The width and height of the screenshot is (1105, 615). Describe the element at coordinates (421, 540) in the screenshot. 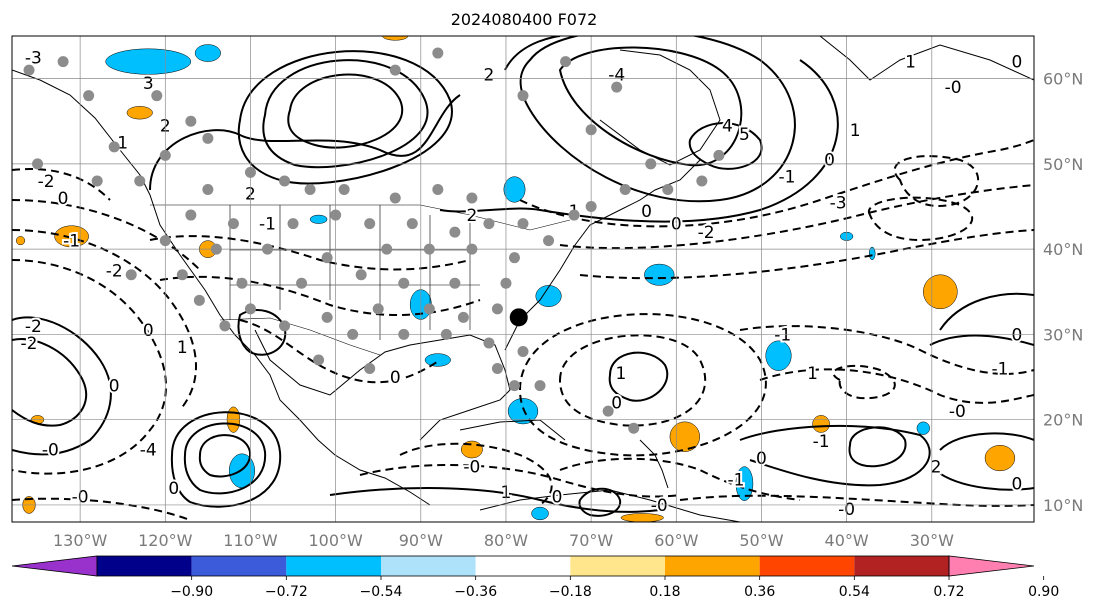

I see `lon-tick-label: 90°W` at that location.